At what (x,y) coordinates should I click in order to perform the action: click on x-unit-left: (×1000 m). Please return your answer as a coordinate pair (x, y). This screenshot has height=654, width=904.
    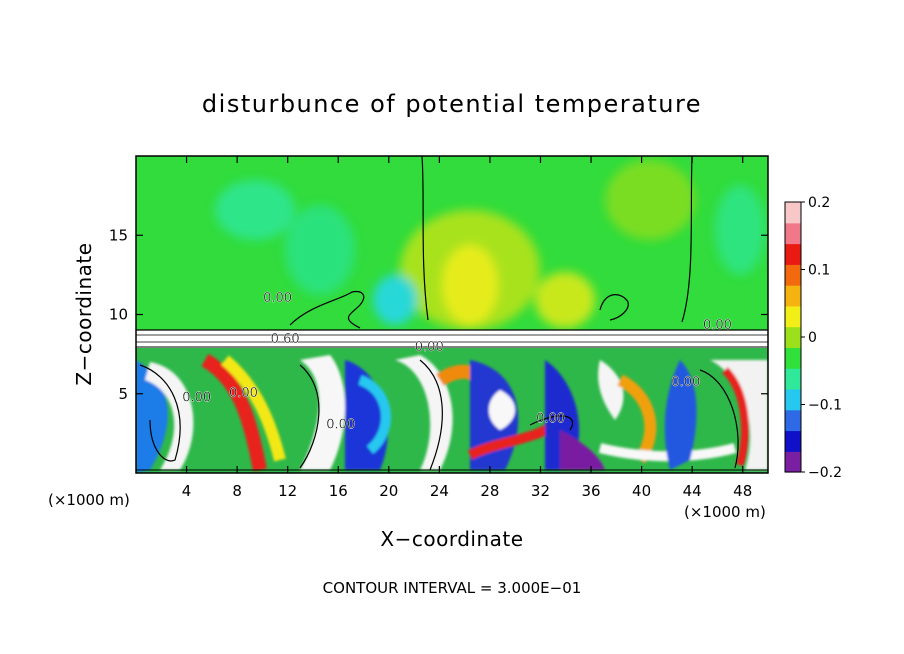
    Looking at the image, I should click on (89, 500).